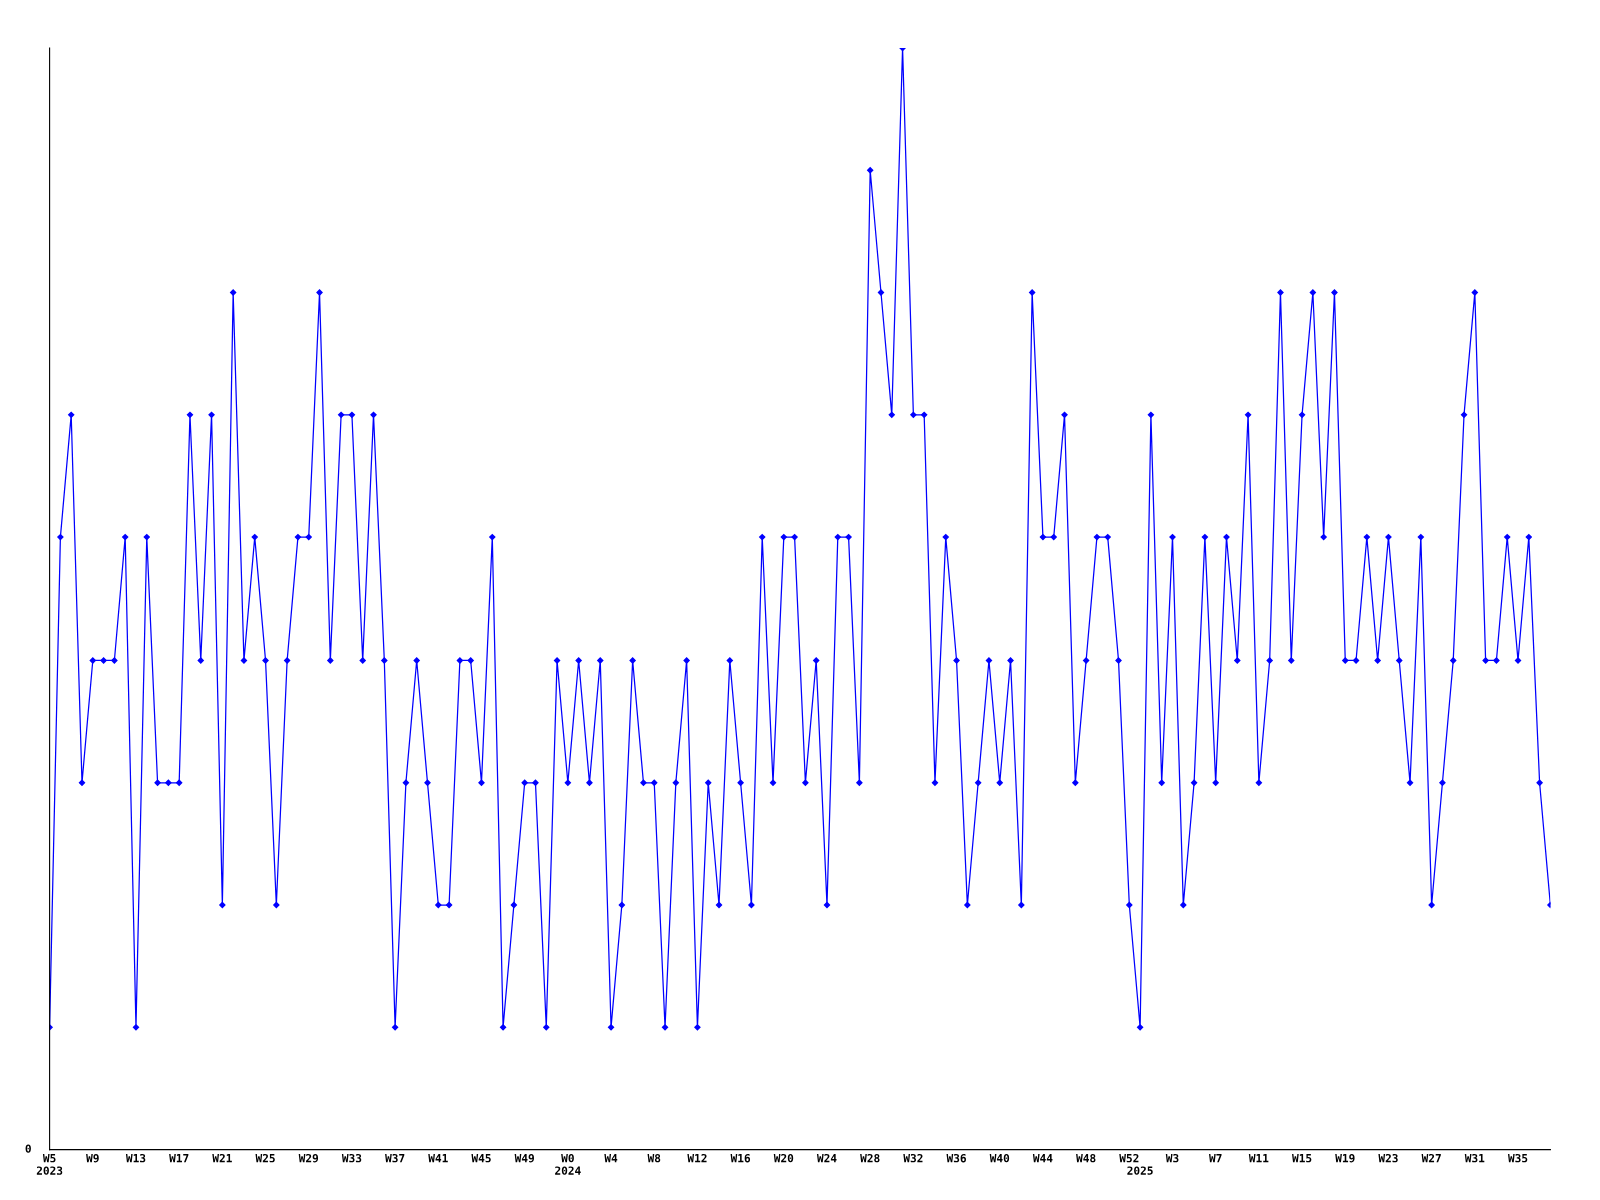 This screenshot has width=1600, height=1200. Describe the element at coordinates (1302, 1158) in the screenshot. I see `x-tick-label: W15` at that location.